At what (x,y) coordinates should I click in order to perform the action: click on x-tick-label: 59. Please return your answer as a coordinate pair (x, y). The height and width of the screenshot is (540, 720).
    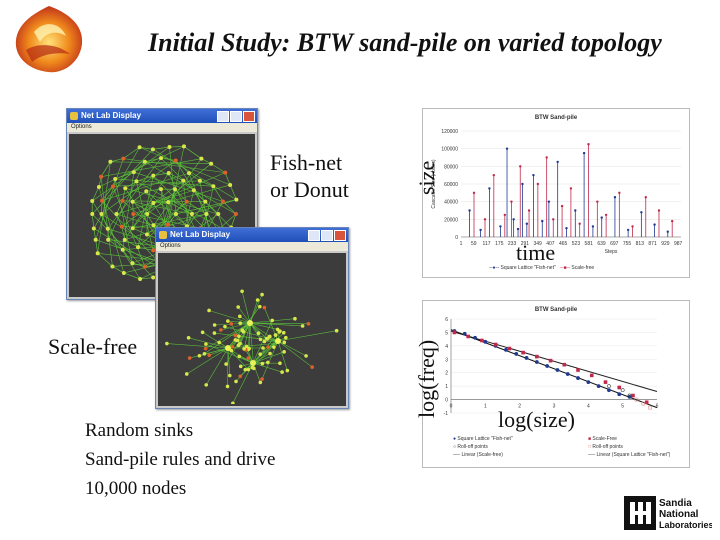
    Looking at the image, I should click on (474, 244).